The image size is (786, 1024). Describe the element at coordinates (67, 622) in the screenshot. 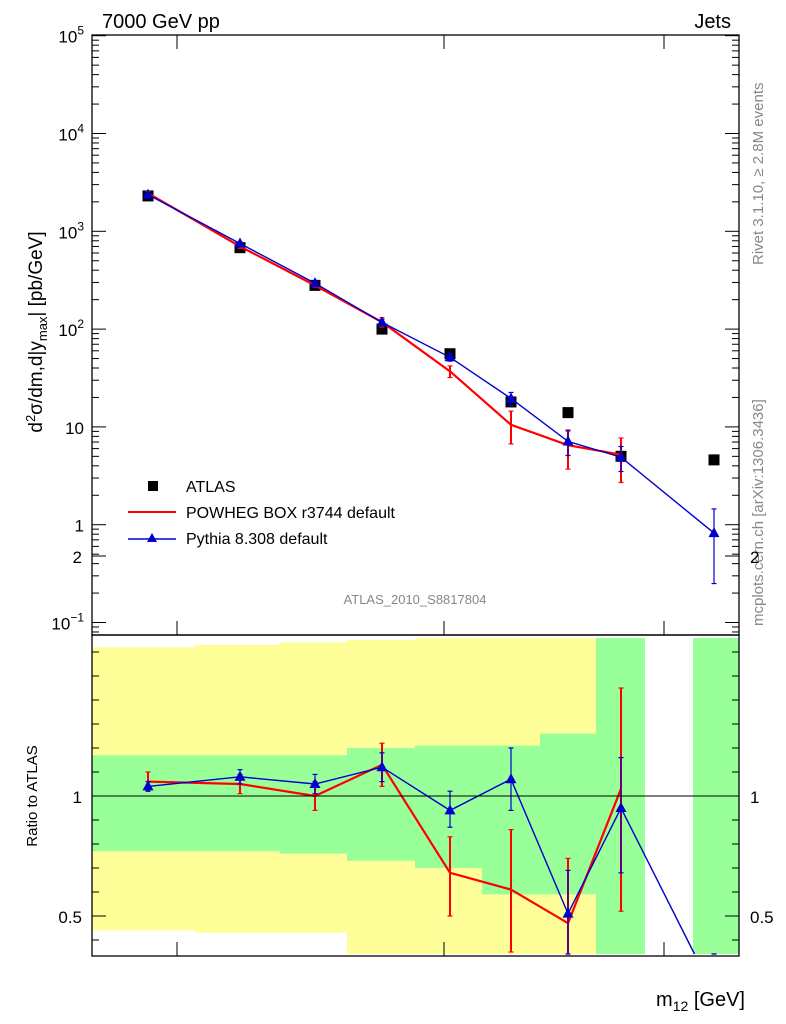

I see `y-tick-label: 10⁻¹` at that location.